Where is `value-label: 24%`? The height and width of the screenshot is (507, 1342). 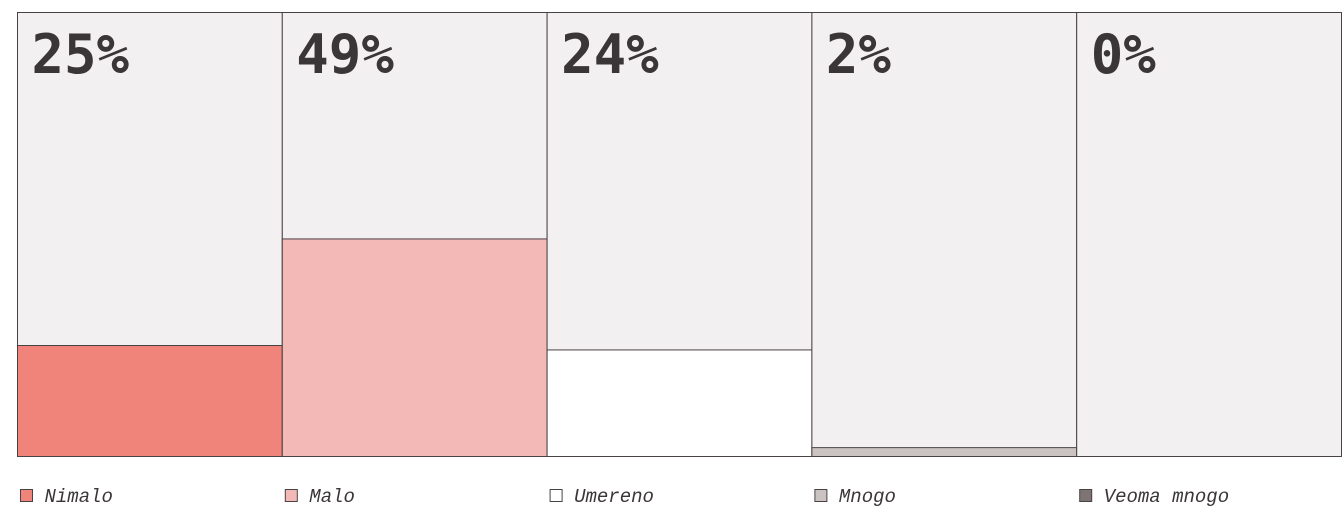 value-label: 24% is located at coordinates (610, 54).